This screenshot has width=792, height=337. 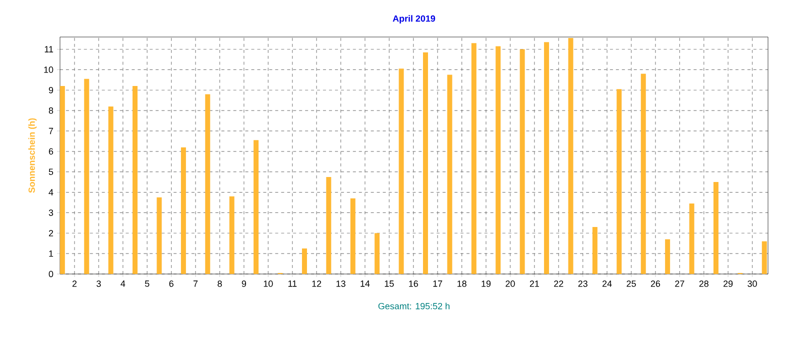 What do you see at coordinates (51, 110) in the screenshot?
I see `y-tick-label: 8` at bounding box center [51, 110].